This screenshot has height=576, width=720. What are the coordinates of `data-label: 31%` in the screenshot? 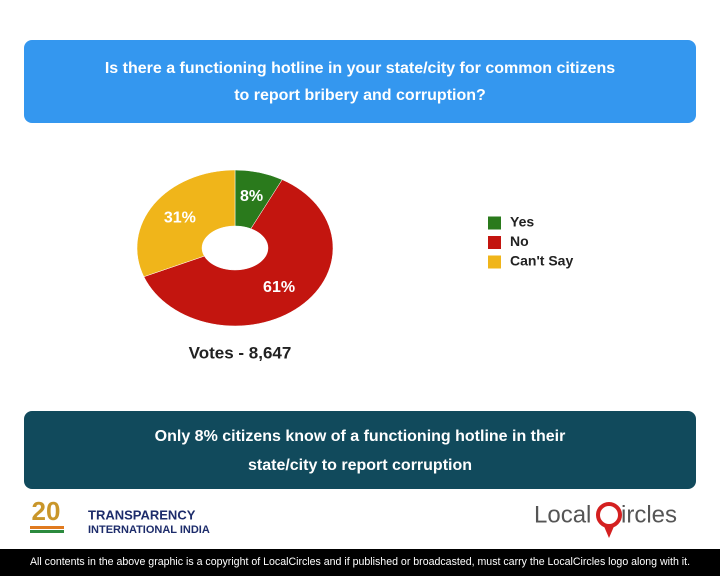 It's located at (180, 217).